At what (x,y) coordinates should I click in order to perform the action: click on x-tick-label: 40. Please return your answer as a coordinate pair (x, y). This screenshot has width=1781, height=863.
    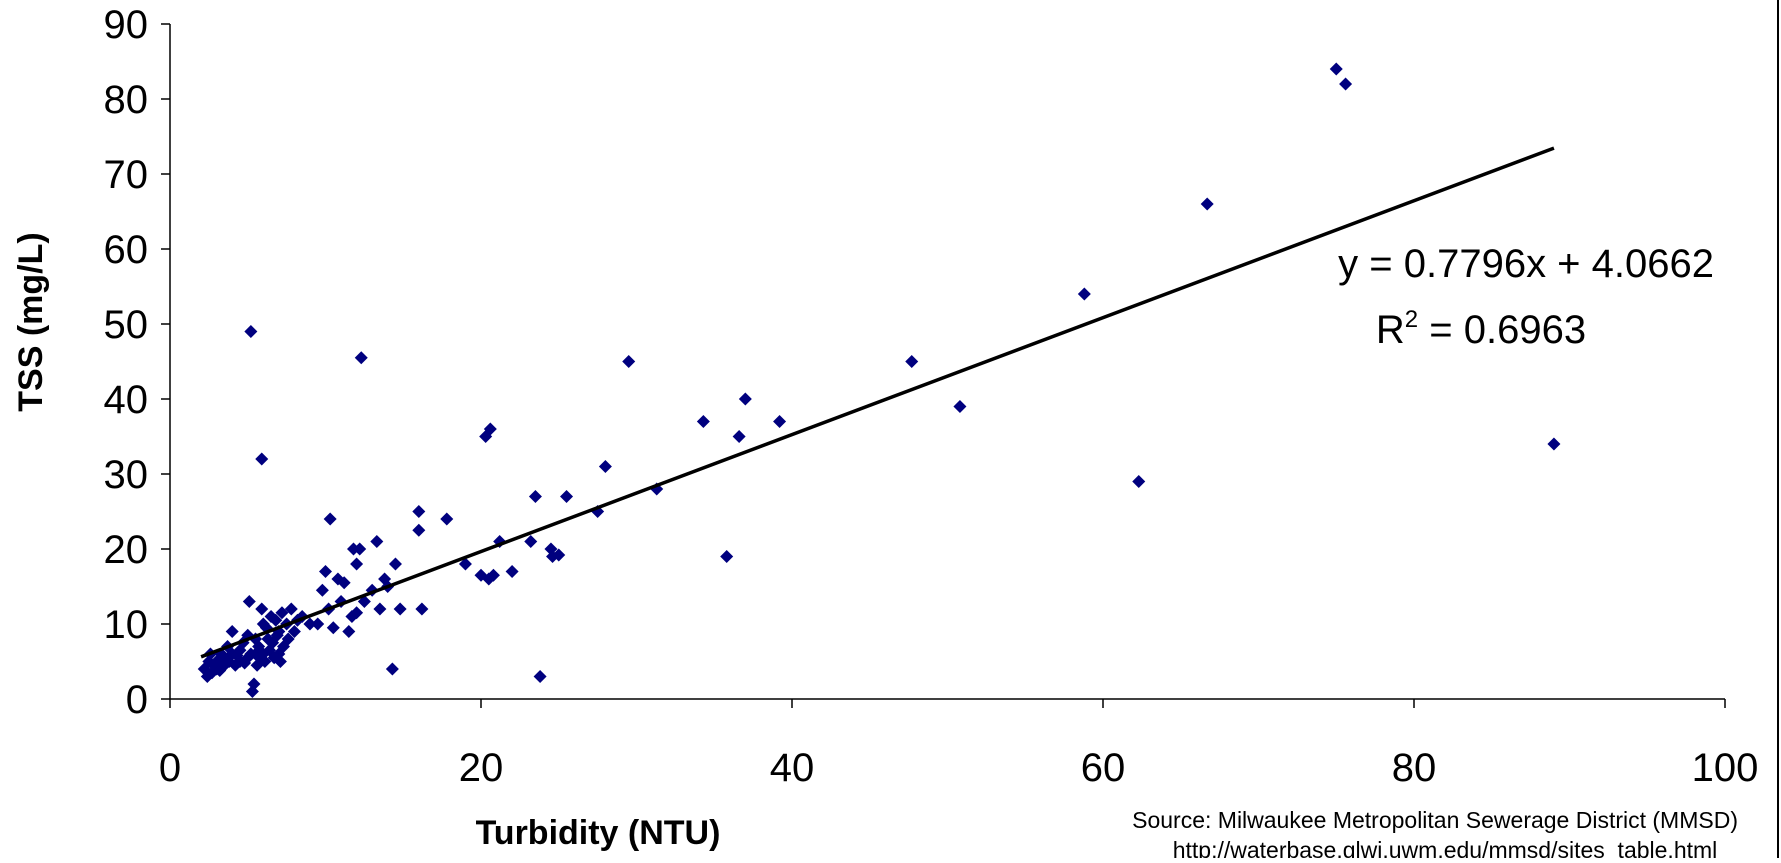
    Looking at the image, I should click on (792, 768).